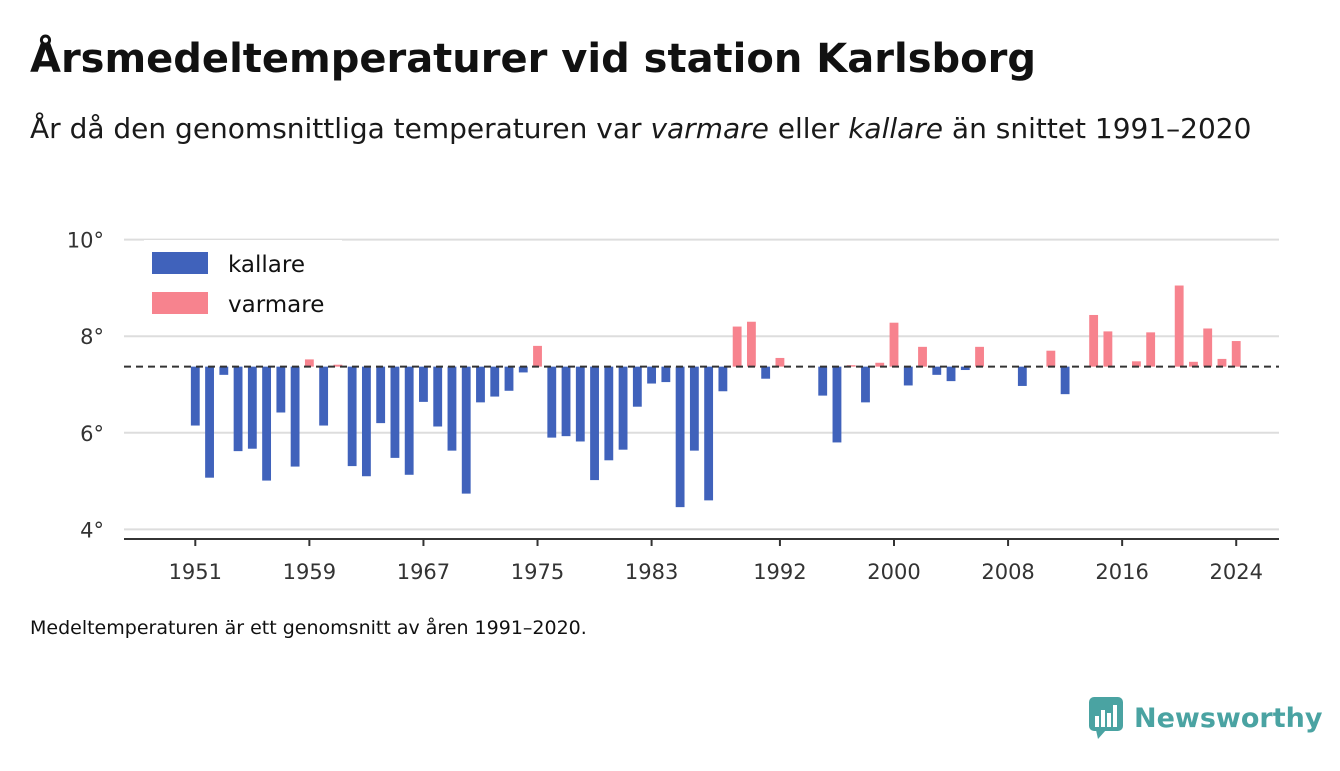 This screenshot has height=771, width=1340. Describe the element at coordinates (1121, 572) in the screenshot. I see `x-tick-label: 2016` at that location.